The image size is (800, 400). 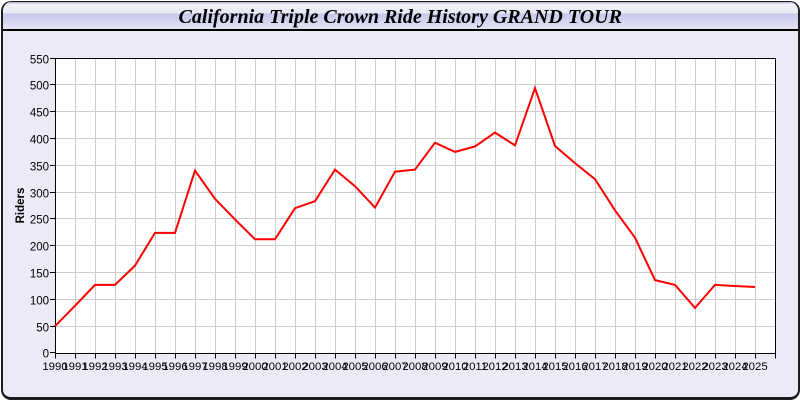 What do you see at coordinates (39, 220) in the screenshot?
I see `svg-text: 250` at bounding box center [39, 220].